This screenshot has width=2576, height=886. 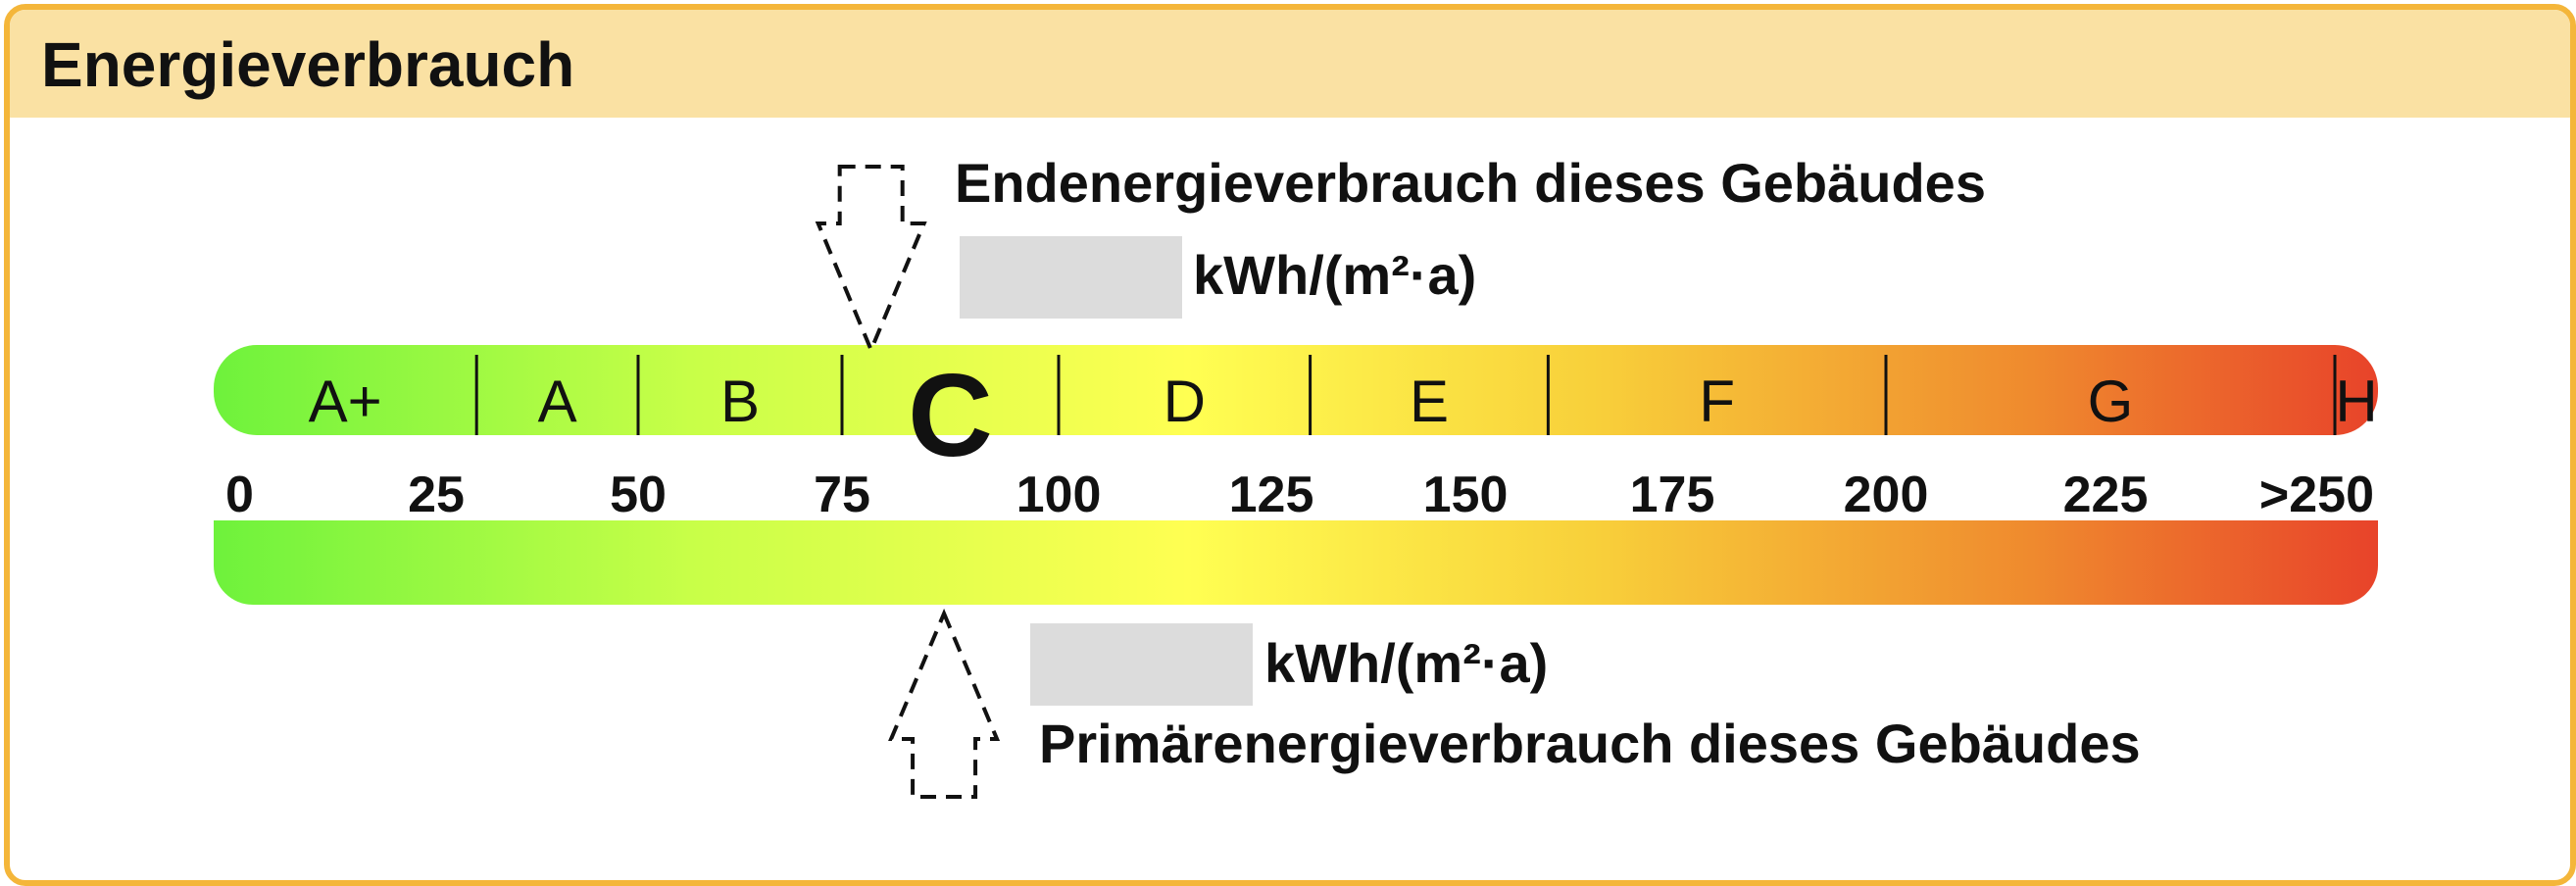 What do you see at coordinates (1059, 495) in the screenshot?
I see `tick-label: 100` at bounding box center [1059, 495].